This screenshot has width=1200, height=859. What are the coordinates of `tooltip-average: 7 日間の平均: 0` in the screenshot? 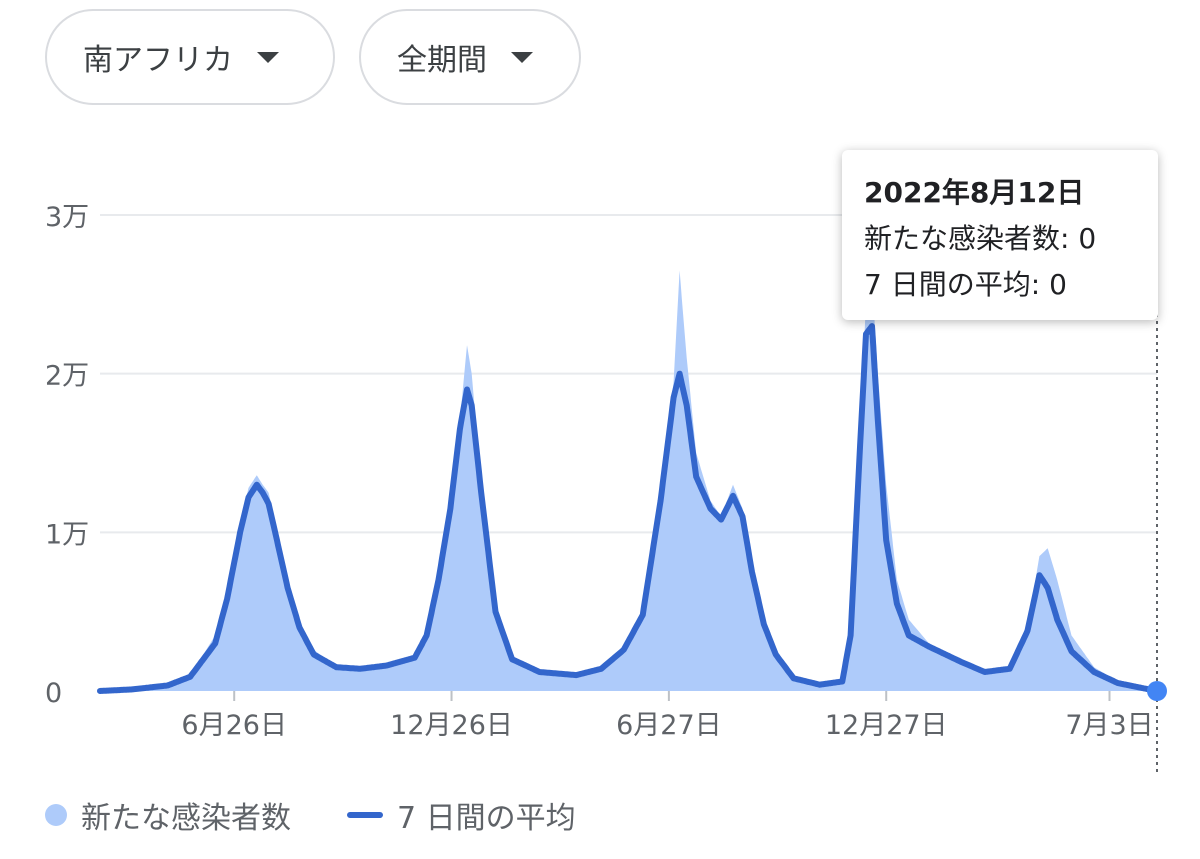 It's located at (965, 284).